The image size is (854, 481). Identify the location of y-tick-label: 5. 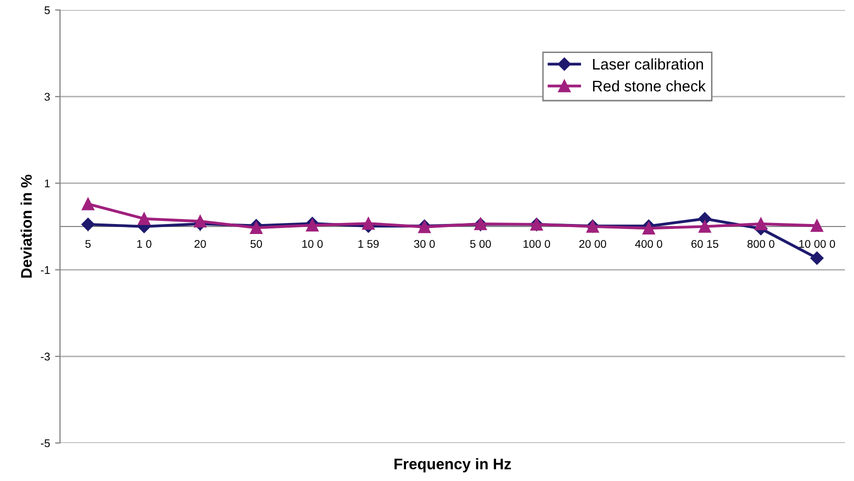
(47, 10).